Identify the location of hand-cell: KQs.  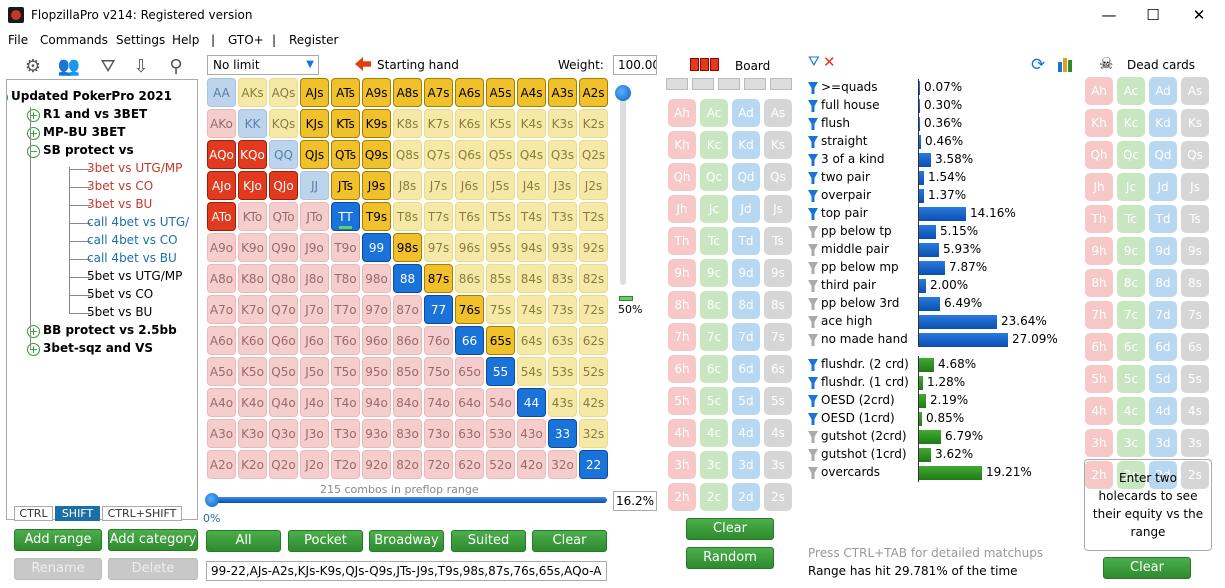
(283, 123).